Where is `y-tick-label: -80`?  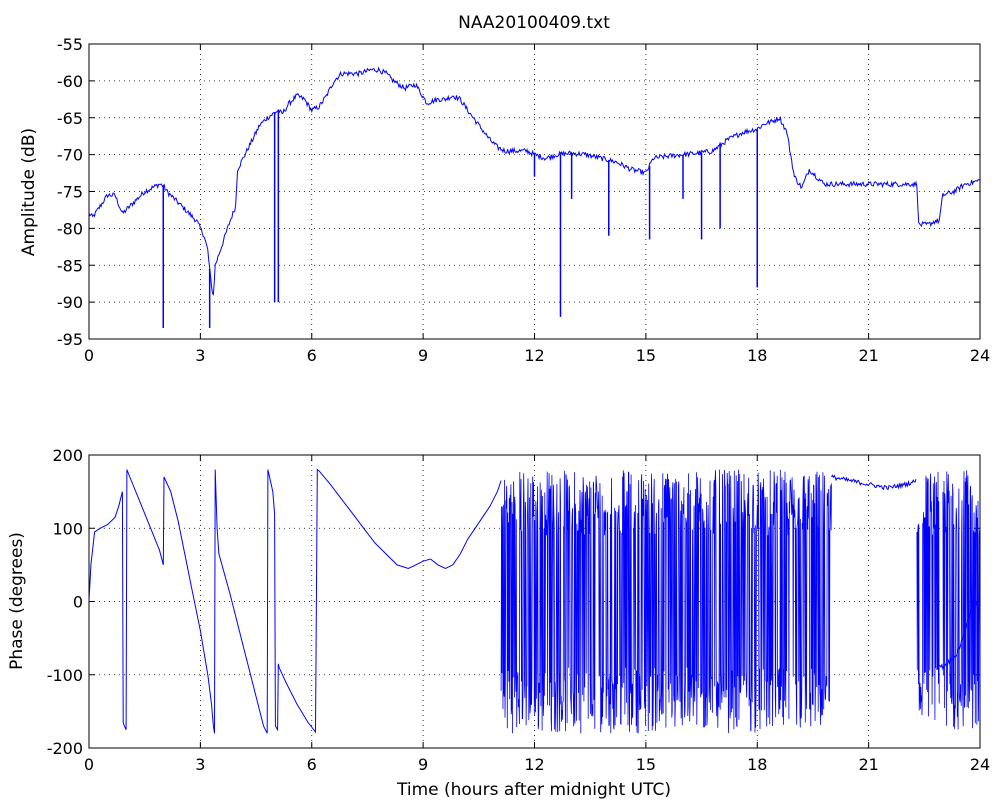 y-tick-label: -80 is located at coordinates (70, 228).